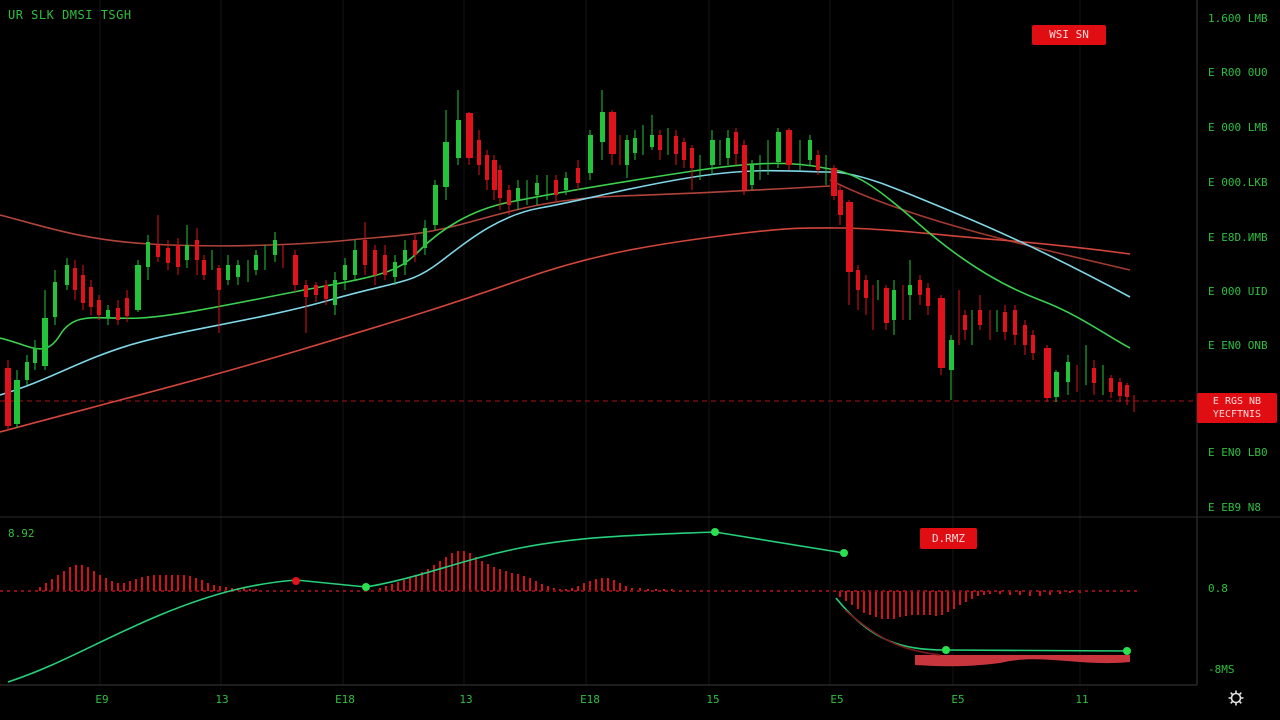  I want to click on ma-long-right, so click(980, 225).